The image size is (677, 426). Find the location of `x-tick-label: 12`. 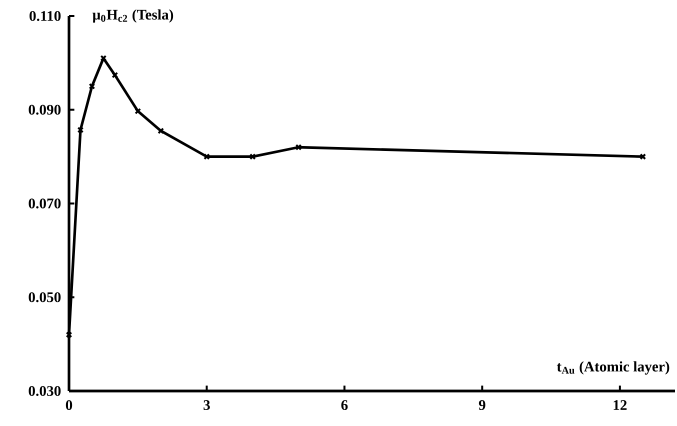

x-tick-label: 12 is located at coordinates (620, 405).